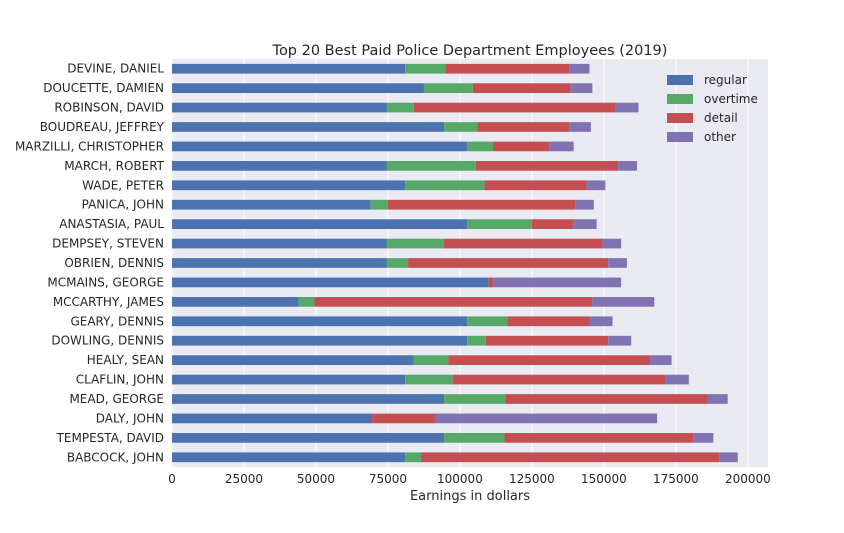 The image size is (844, 533). What do you see at coordinates (114, 263) in the screenshot?
I see `category-label-10: OBRIEN, DENNIS` at bounding box center [114, 263].